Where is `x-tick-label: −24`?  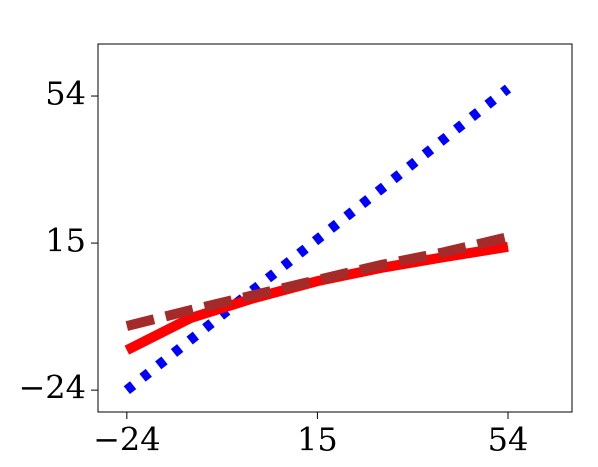 x-tick-label: −24 is located at coordinates (127, 440).